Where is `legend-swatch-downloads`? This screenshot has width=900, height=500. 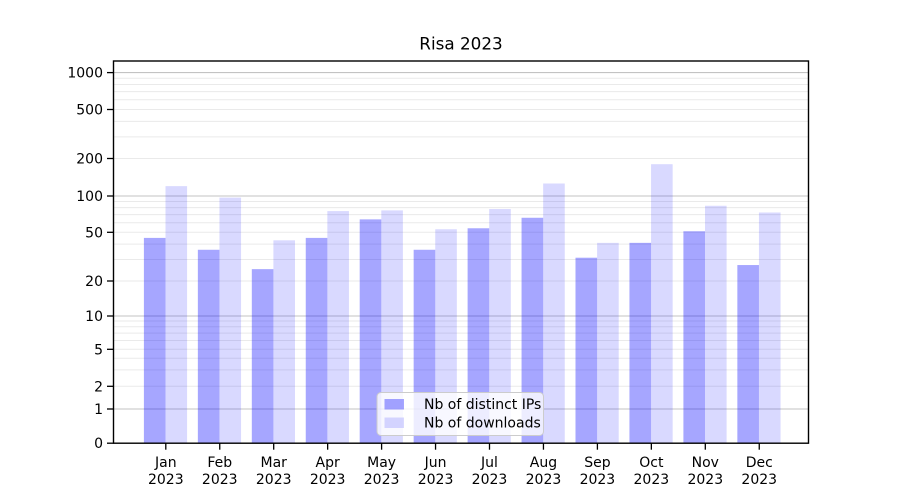 legend-swatch-downloads is located at coordinates (394, 422).